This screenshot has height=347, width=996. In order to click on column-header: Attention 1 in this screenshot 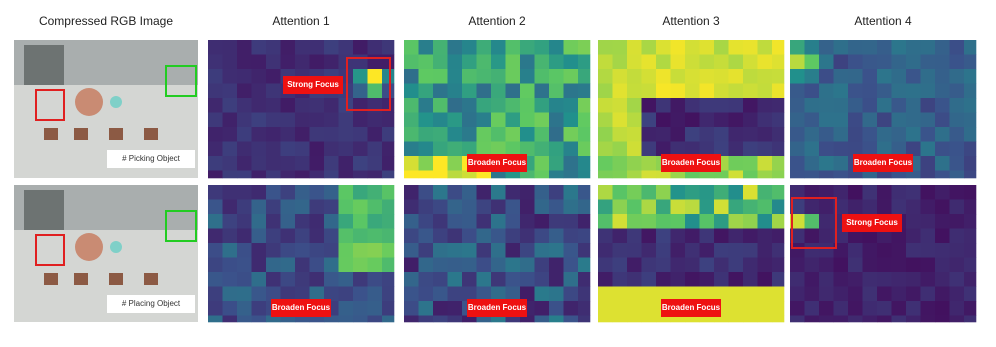, I will do `click(301, 21)`.